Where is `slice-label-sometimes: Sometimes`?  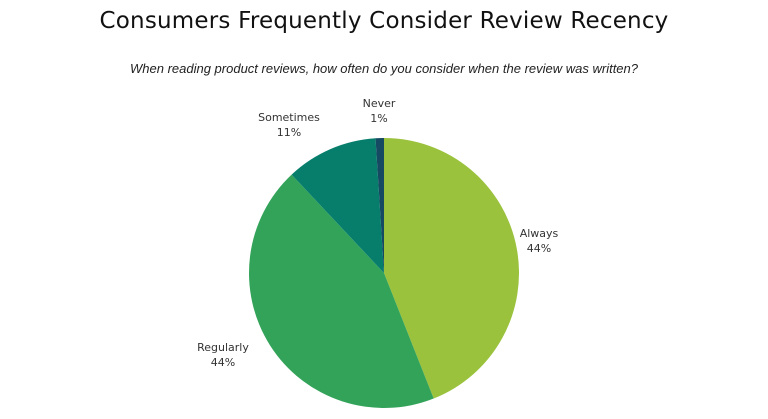
slice-label-sometimes: Sometimes is located at coordinates (289, 117).